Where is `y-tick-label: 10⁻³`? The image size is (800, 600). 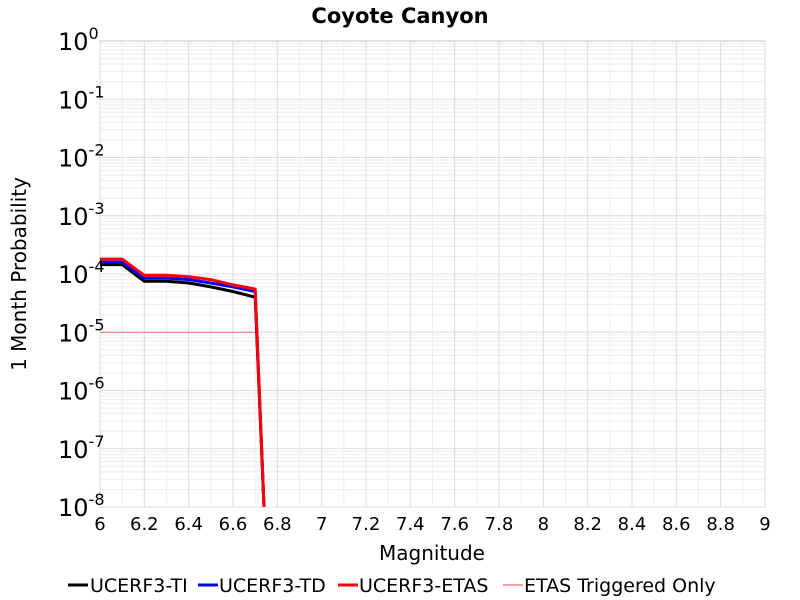 y-tick-label: 10⁻³ is located at coordinates (81, 215).